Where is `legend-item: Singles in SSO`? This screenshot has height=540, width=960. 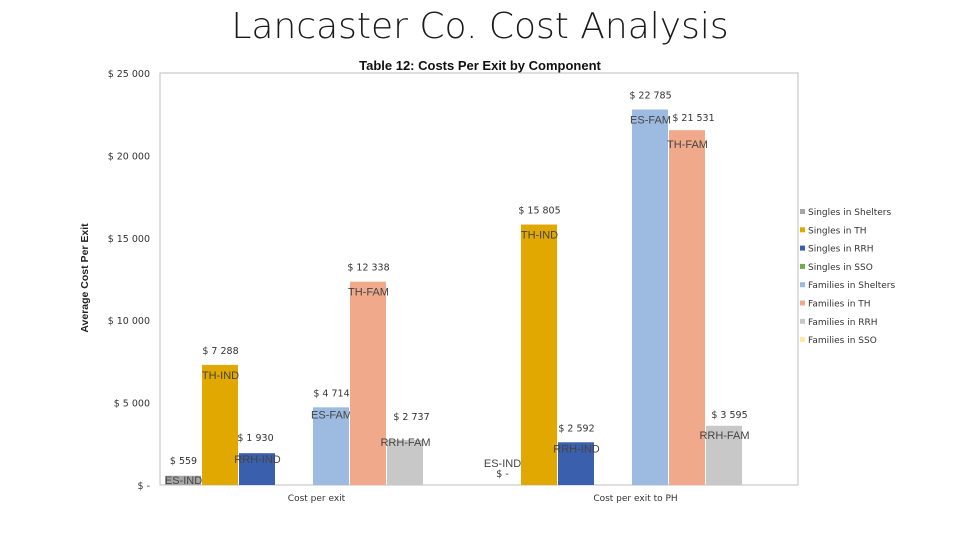 legend-item: Singles in SSO is located at coordinates (840, 268).